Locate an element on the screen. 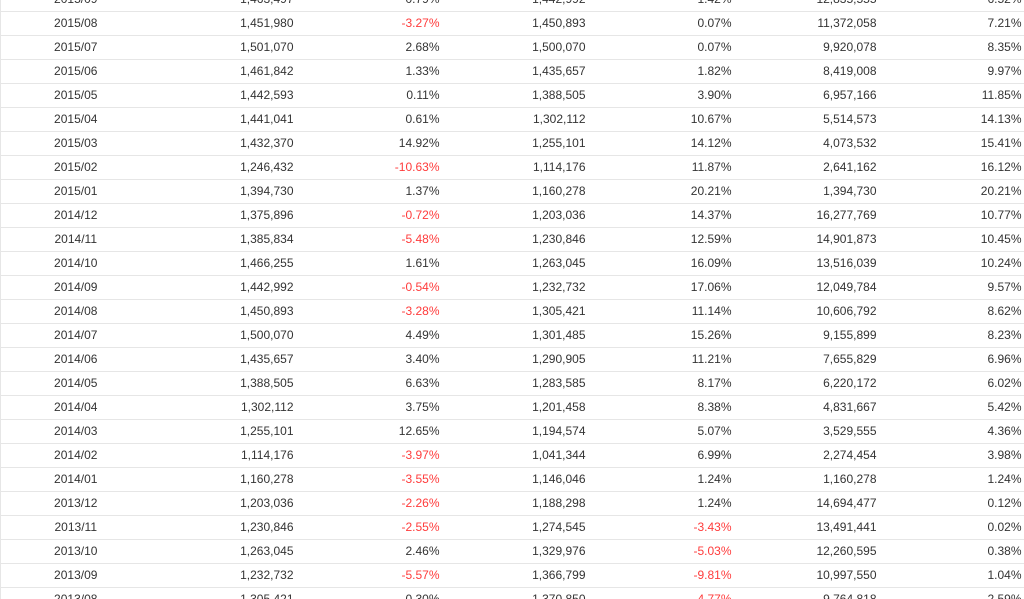  cumulative-cell: 6,957,166 is located at coordinates (807, 95).